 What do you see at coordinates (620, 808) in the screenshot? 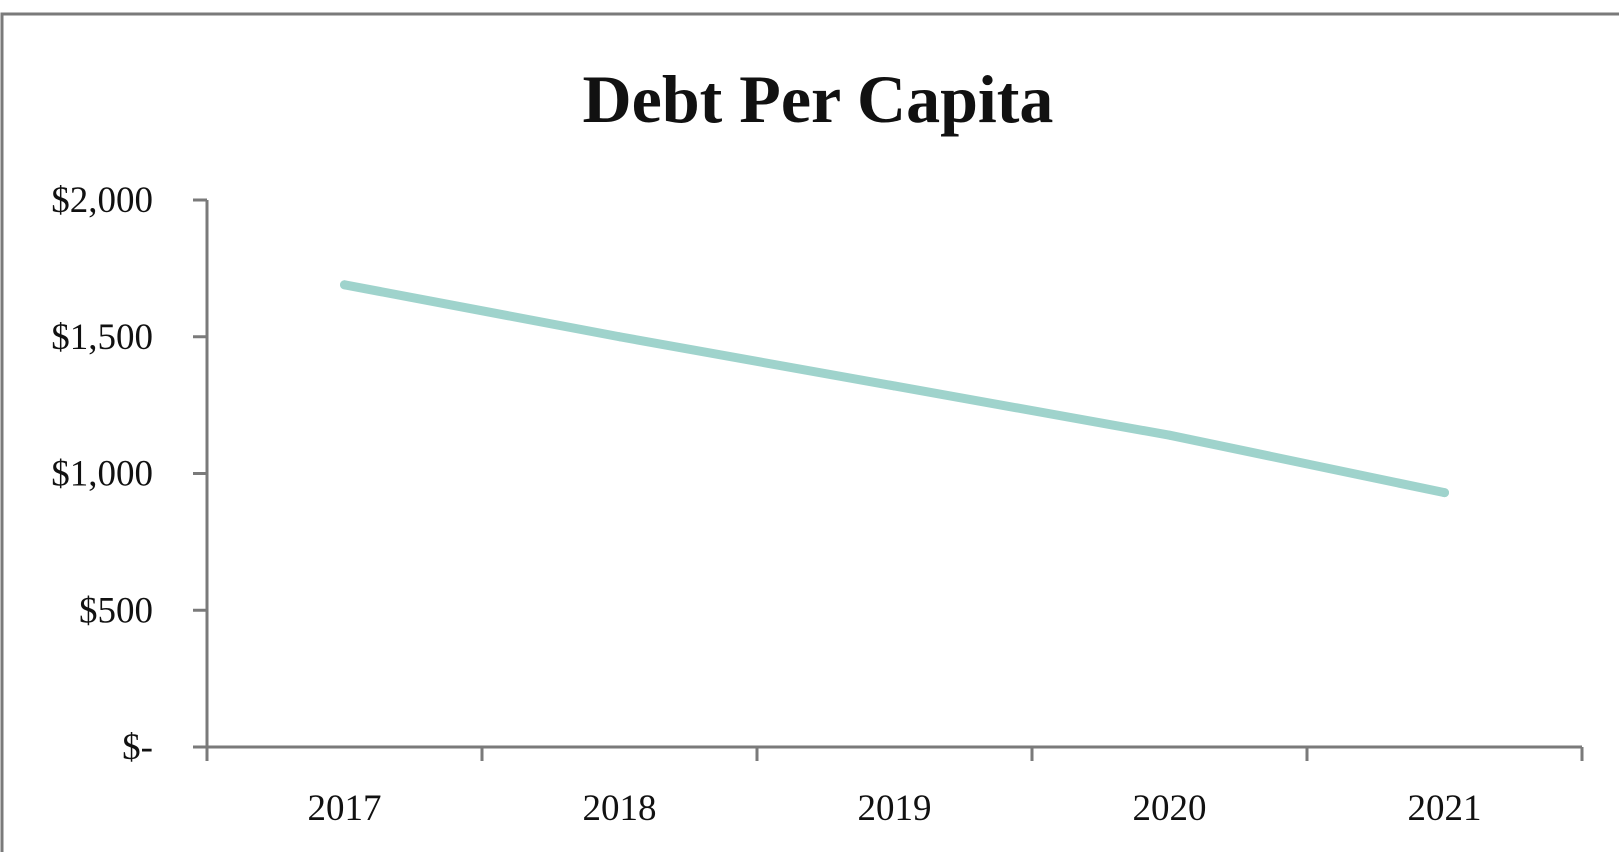
I see `x-tick-label: 2018` at bounding box center [620, 808].